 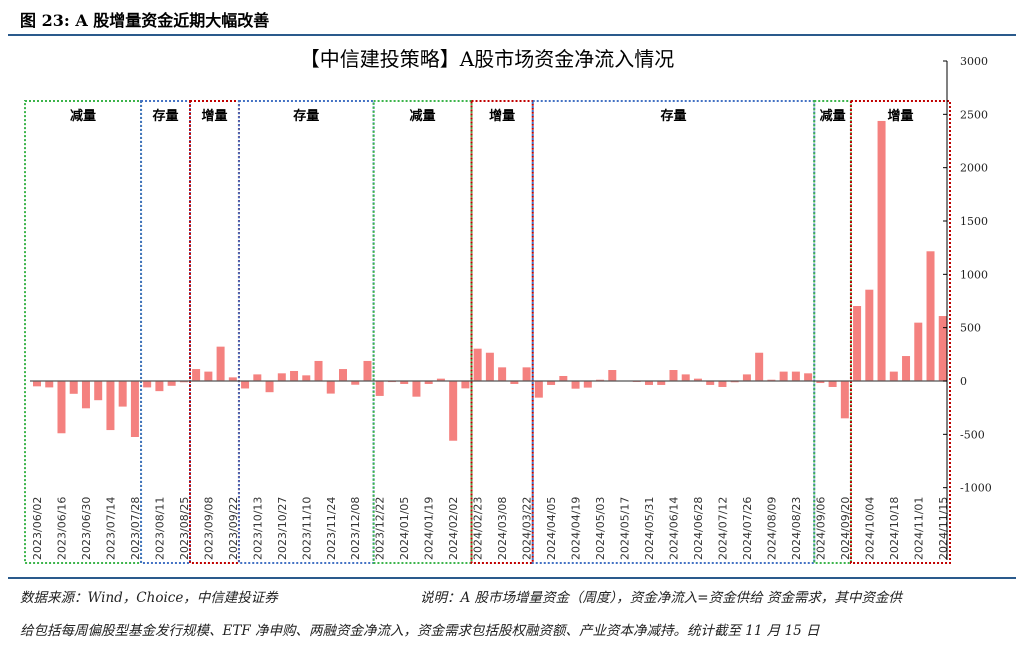 What do you see at coordinates (86, 528) in the screenshot?
I see `x-tick-label: 2023/06/30` at bounding box center [86, 528].